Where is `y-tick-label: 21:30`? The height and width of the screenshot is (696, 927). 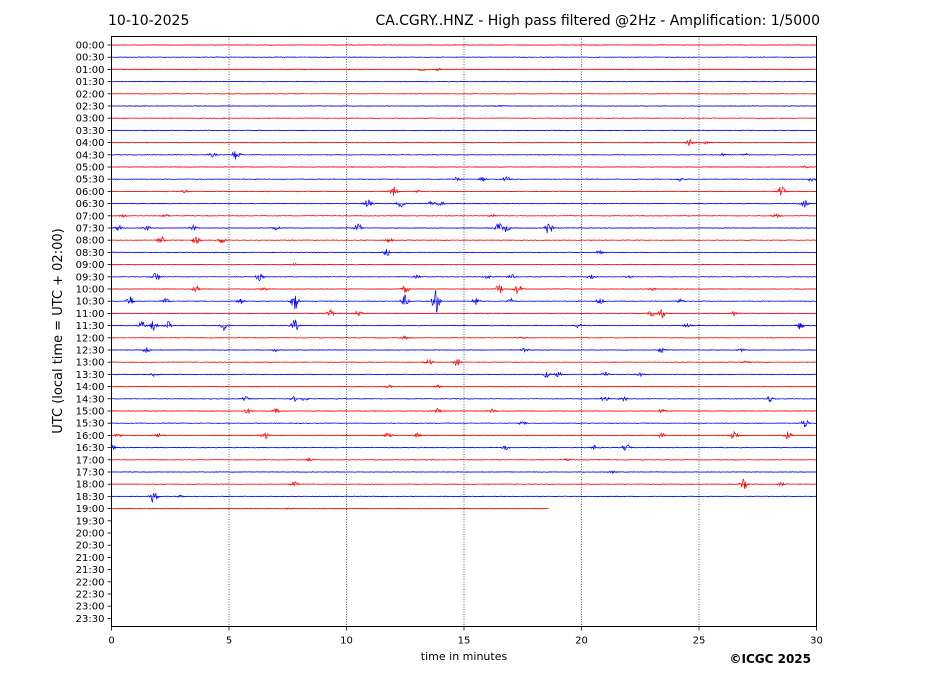
y-tick-label: 21:30 is located at coordinates (90, 570).